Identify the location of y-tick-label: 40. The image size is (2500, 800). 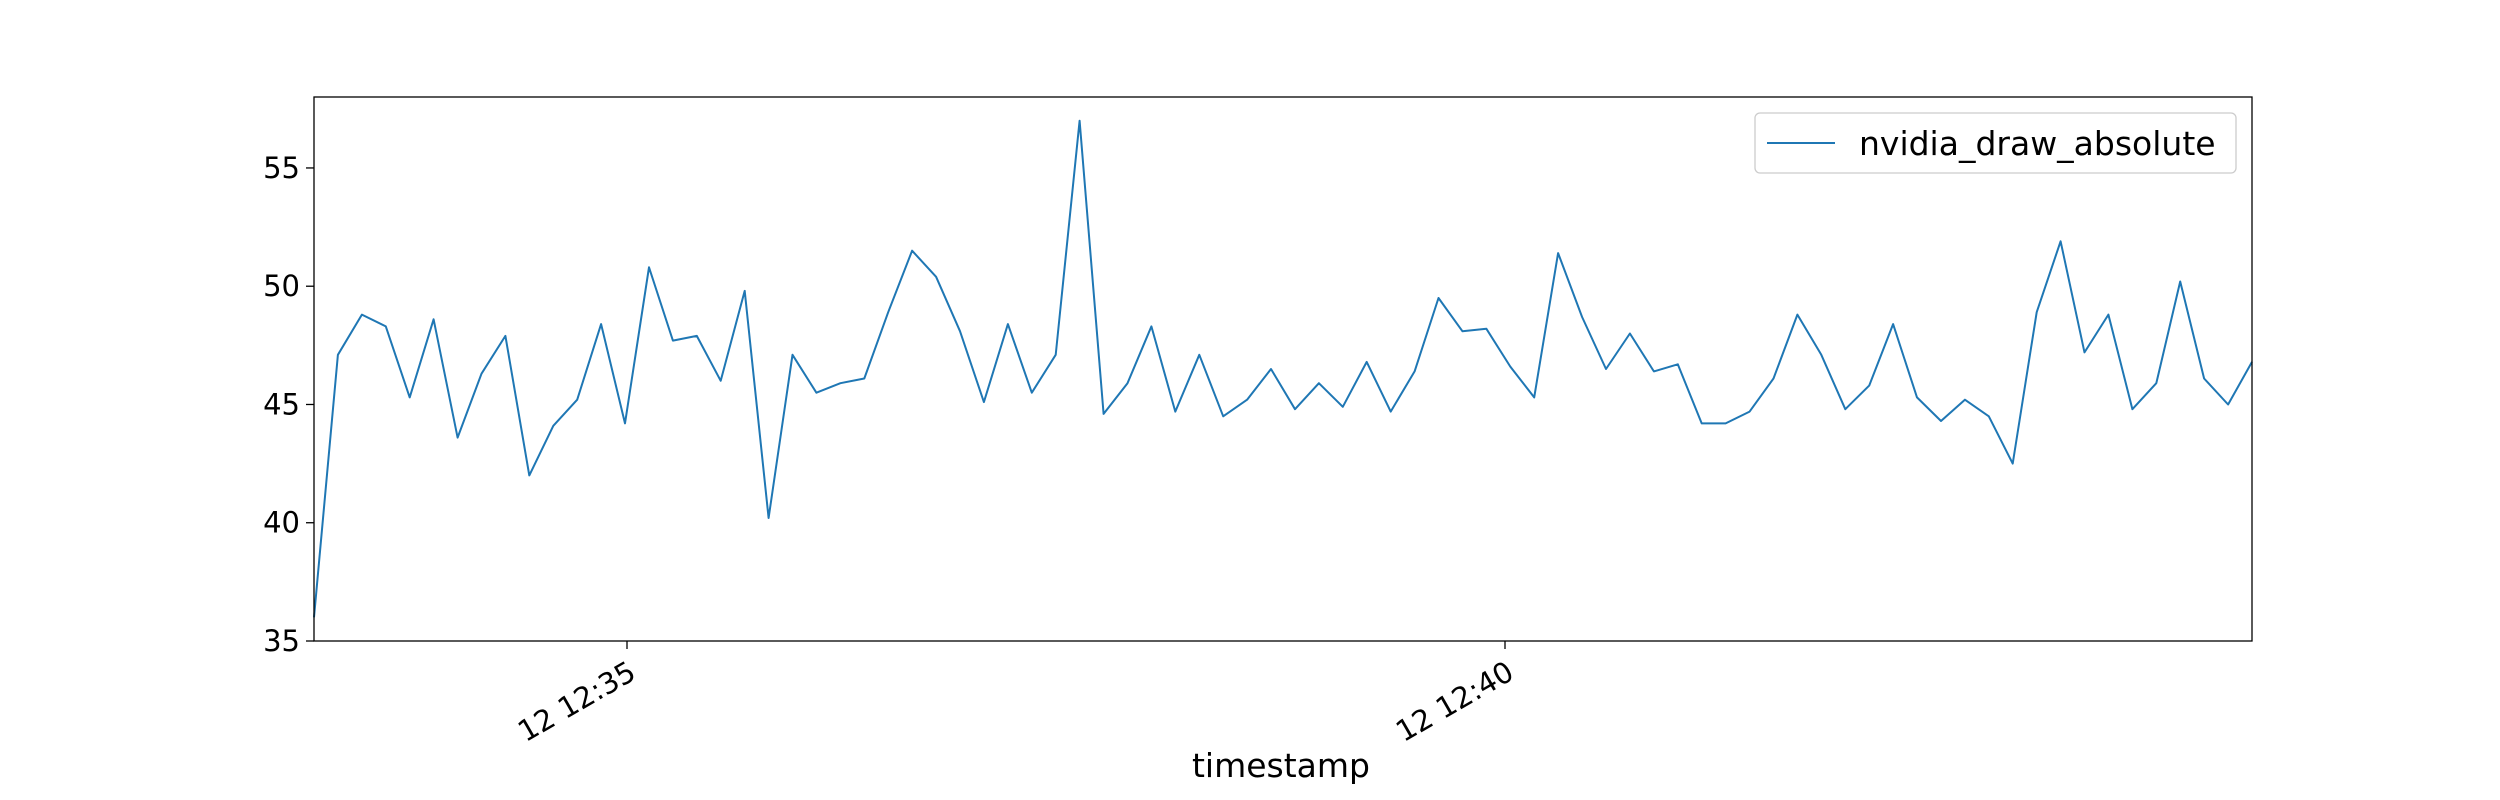
(281, 523).